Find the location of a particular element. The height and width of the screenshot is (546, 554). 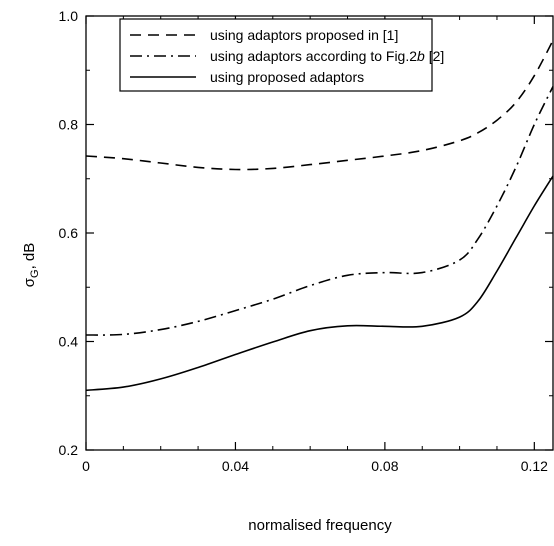

y-tick-label: 1.0 is located at coordinates (69, 16).